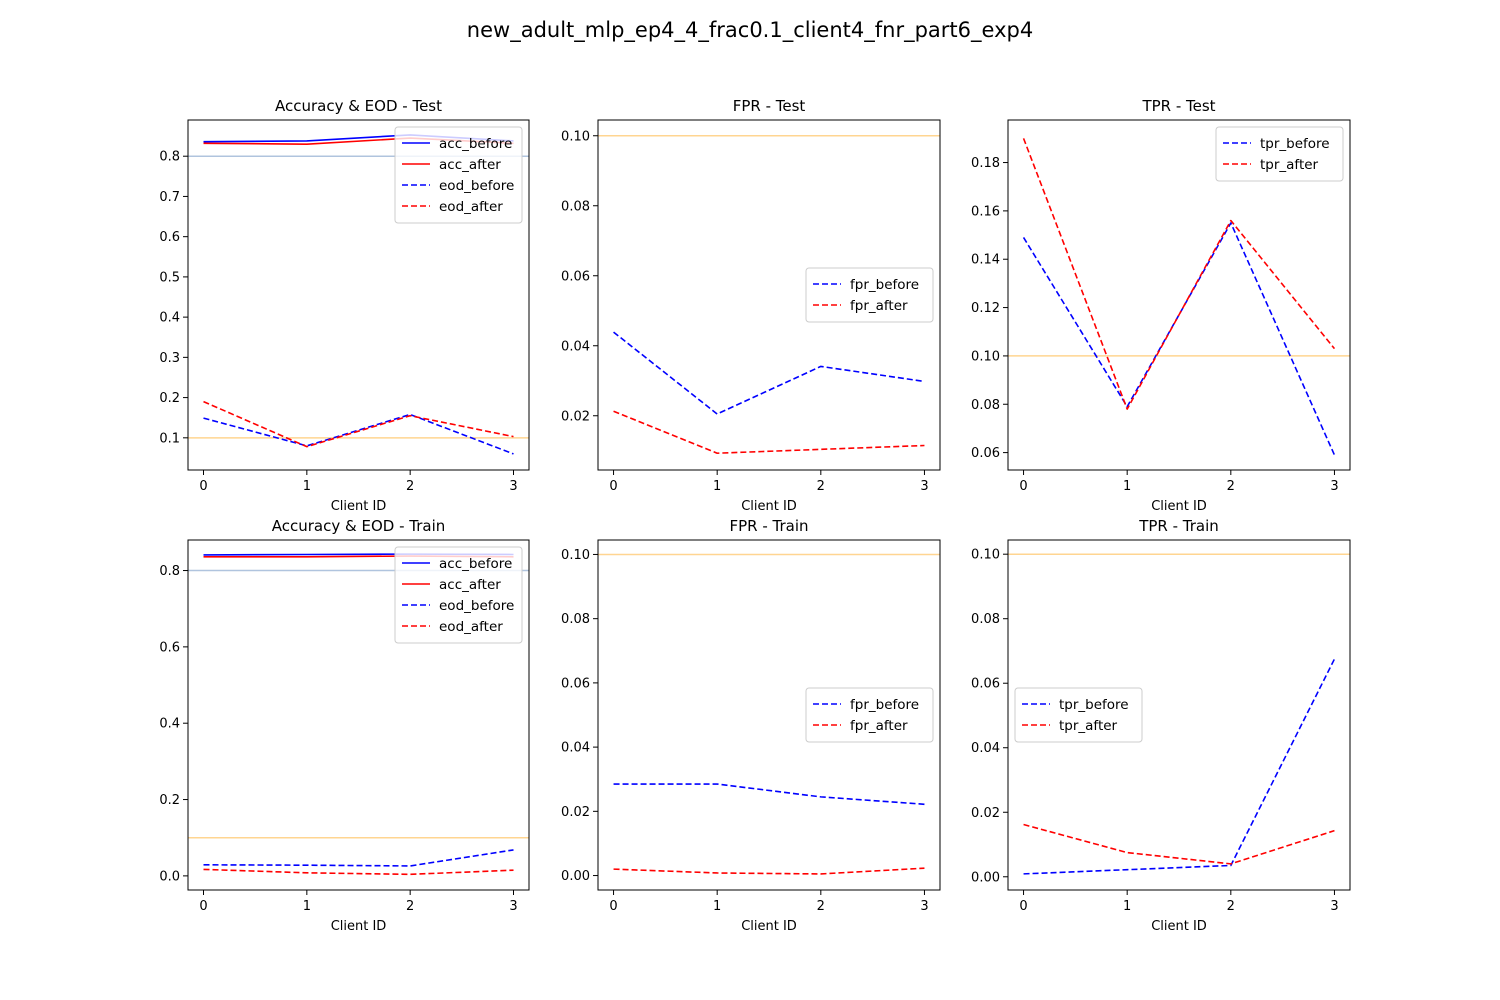  What do you see at coordinates (169, 197) in the screenshot?
I see `y-tick-label: 0.7` at bounding box center [169, 197].